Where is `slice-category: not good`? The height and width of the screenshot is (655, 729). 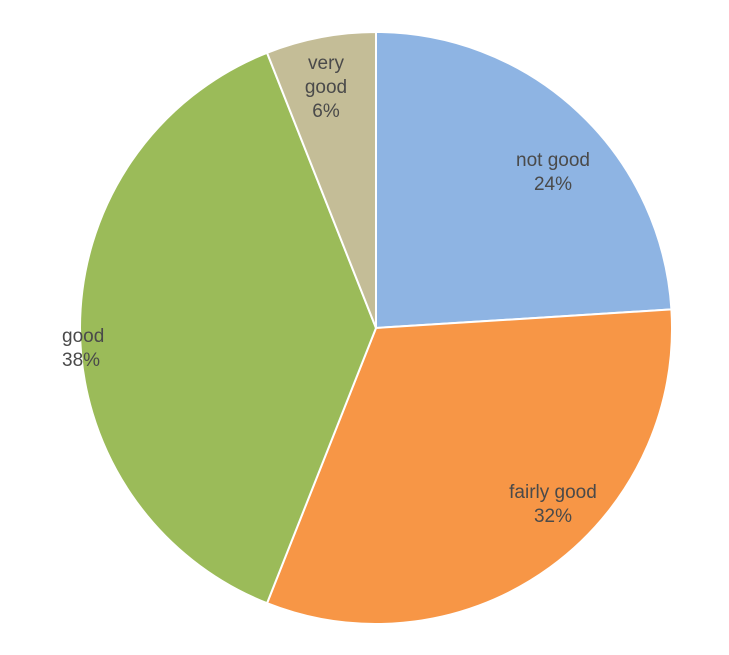
slice-category: not good is located at coordinates (553, 160).